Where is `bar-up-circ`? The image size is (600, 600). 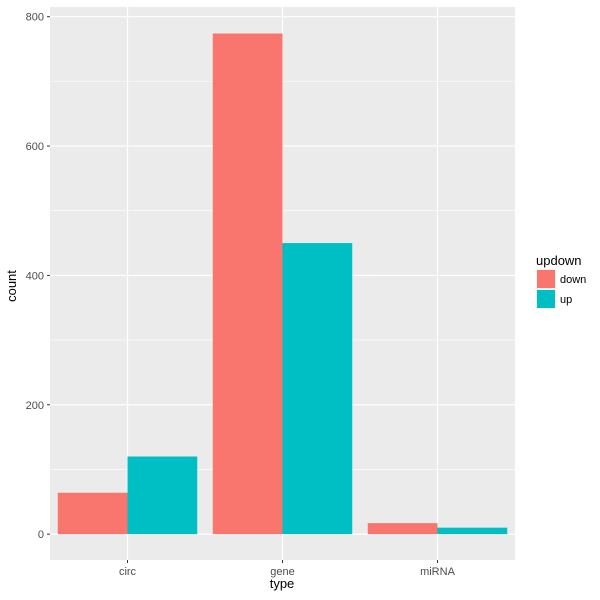
bar-up-circ is located at coordinates (162, 495).